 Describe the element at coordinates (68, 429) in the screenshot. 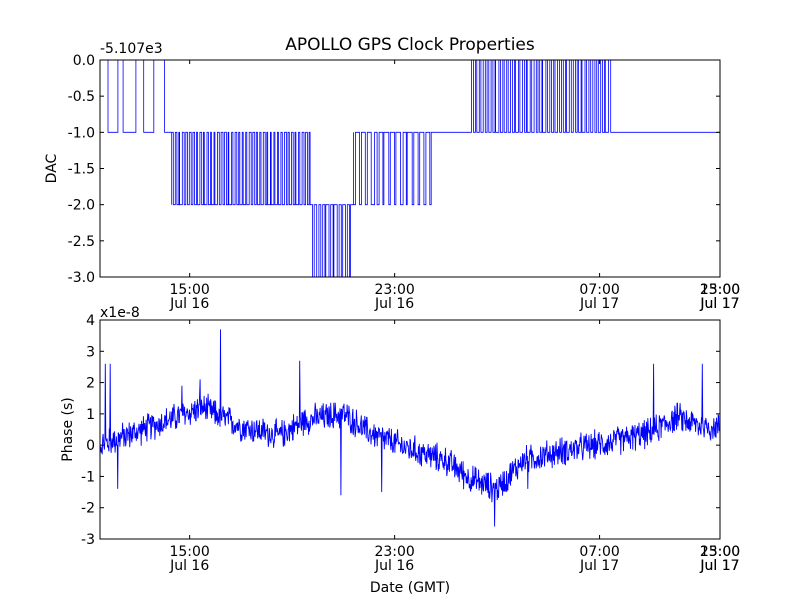

I see `phase-y-axis-label: Phase (s)` at that location.